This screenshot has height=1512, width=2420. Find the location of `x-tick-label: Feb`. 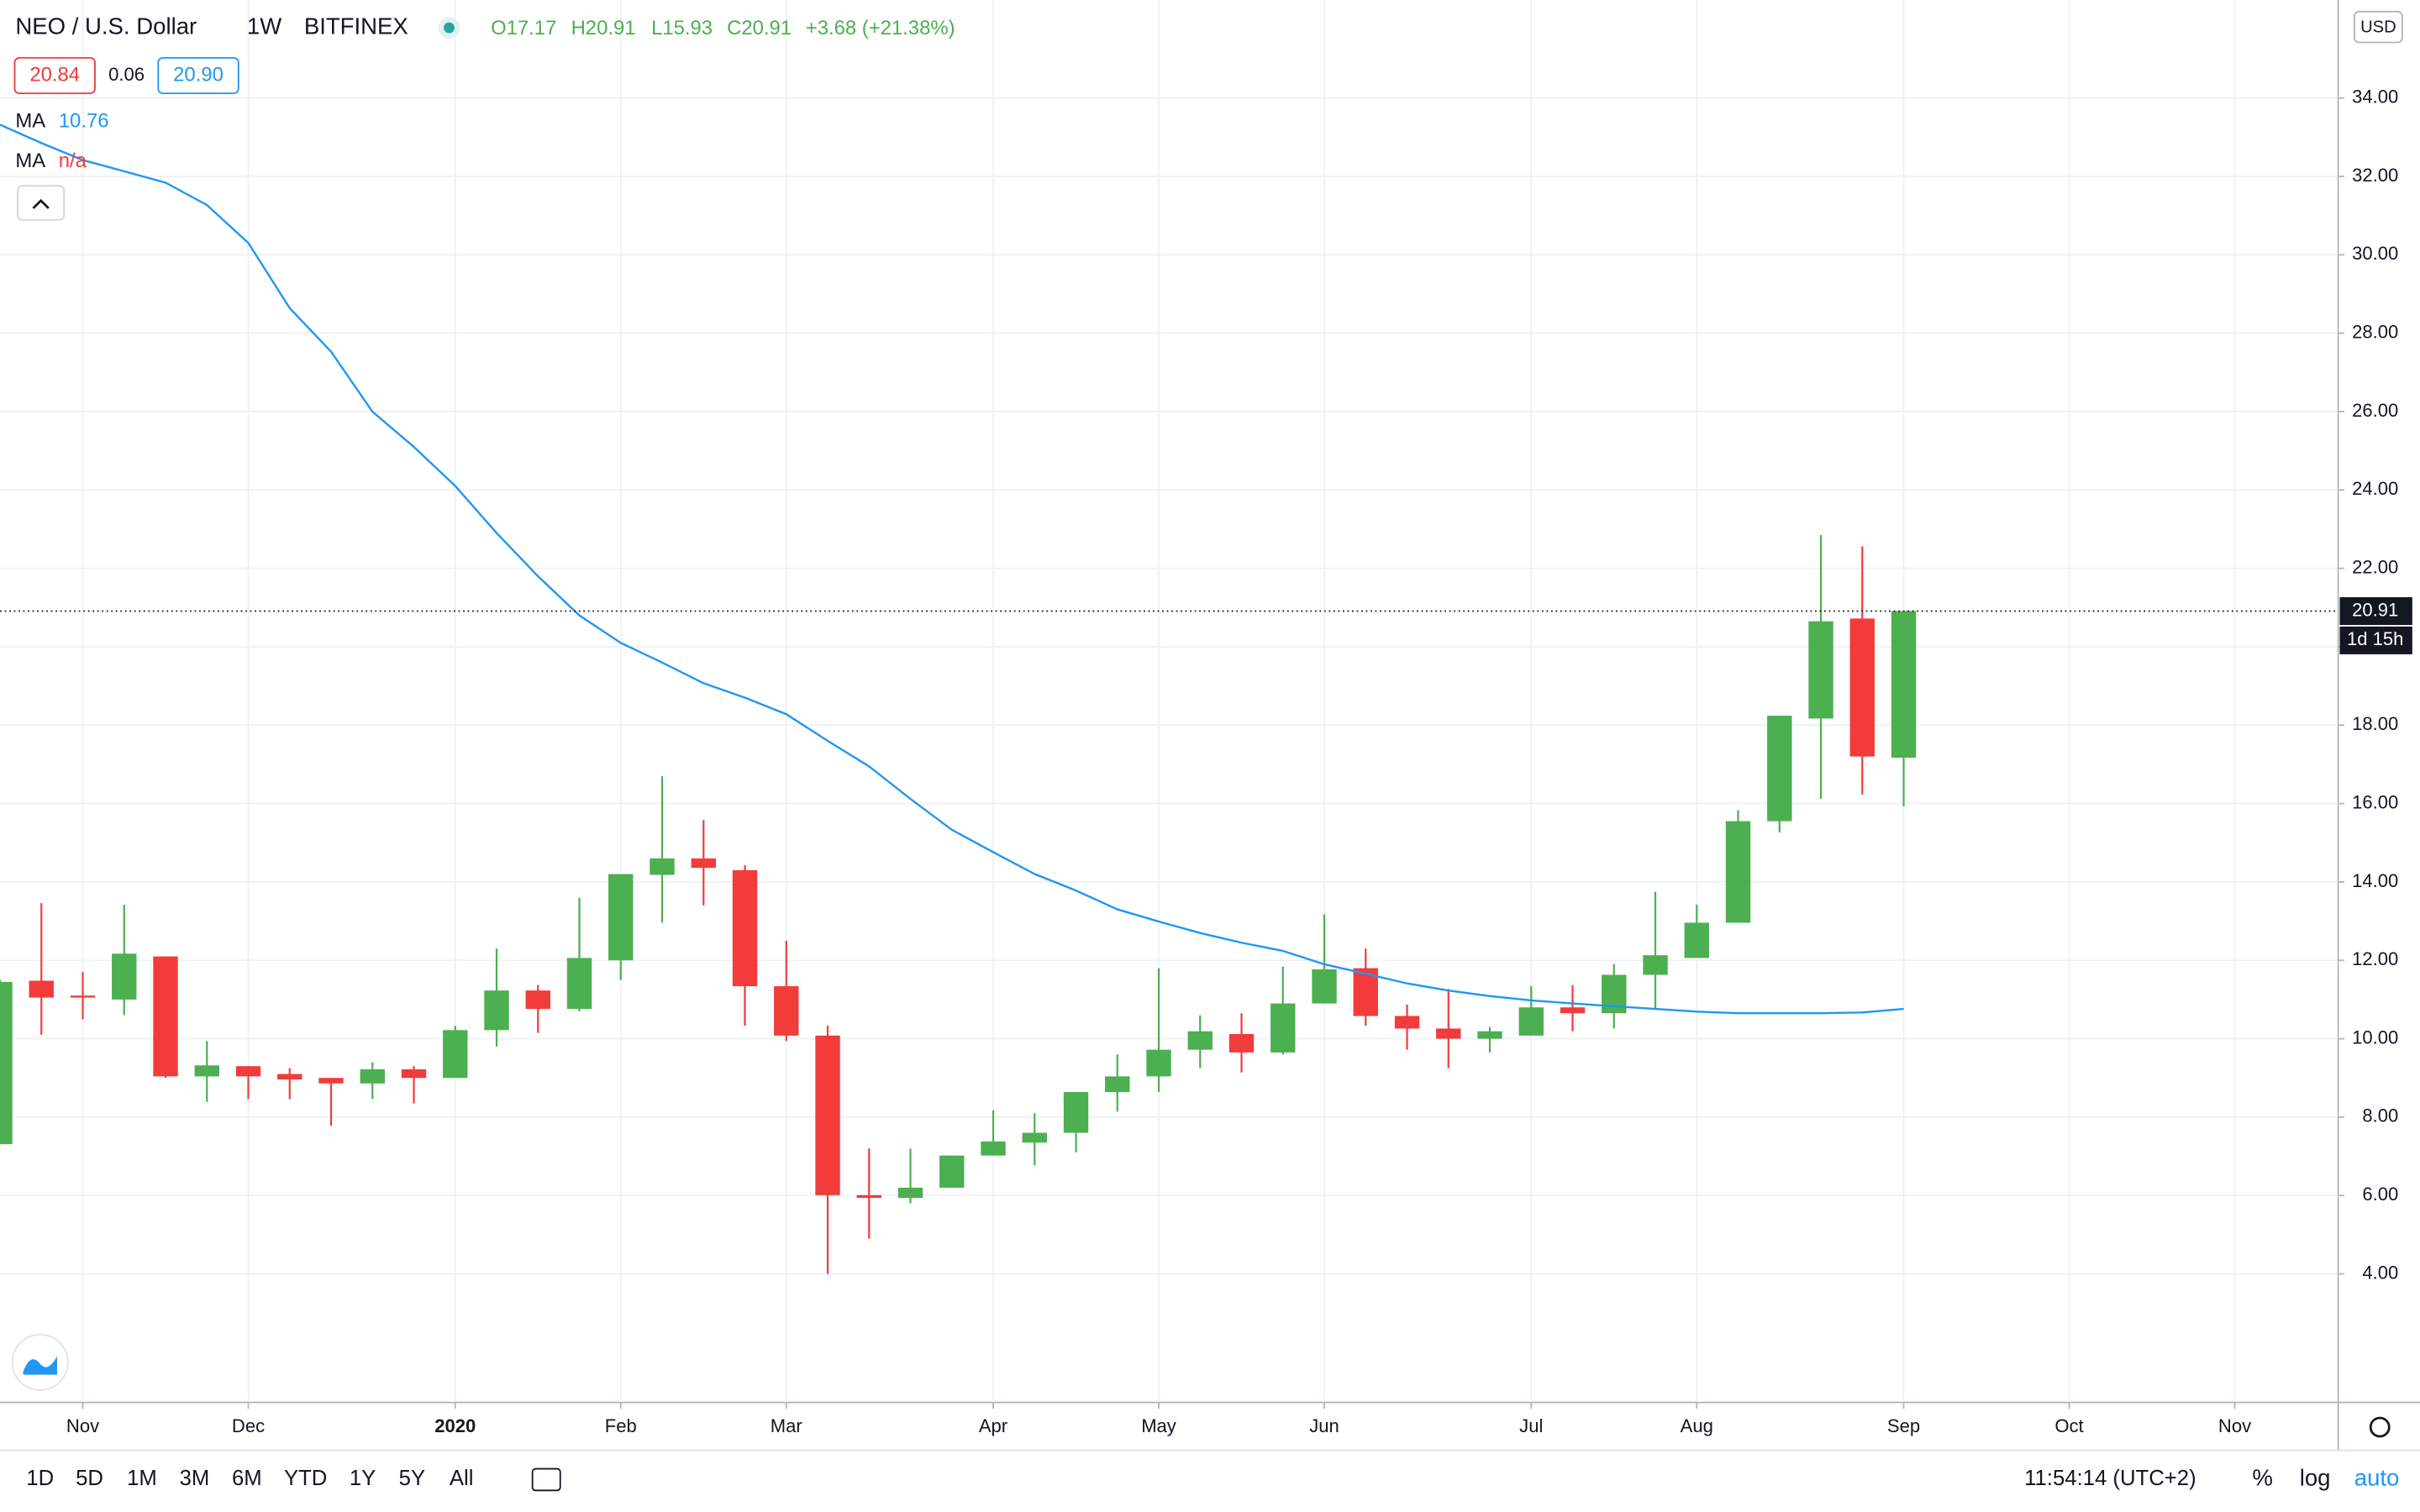

x-tick-label: Feb is located at coordinates (621, 1425).